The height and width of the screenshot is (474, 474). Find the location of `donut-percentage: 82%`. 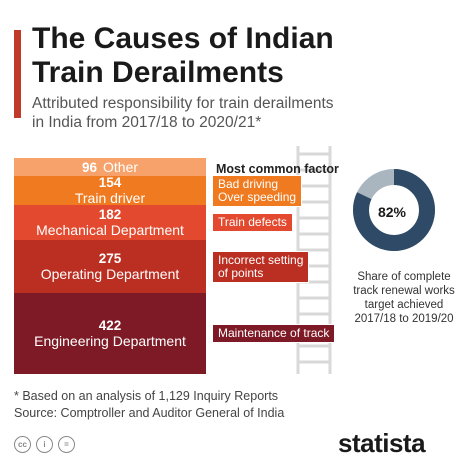

donut-percentage: 82% is located at coordinates (392, 212).